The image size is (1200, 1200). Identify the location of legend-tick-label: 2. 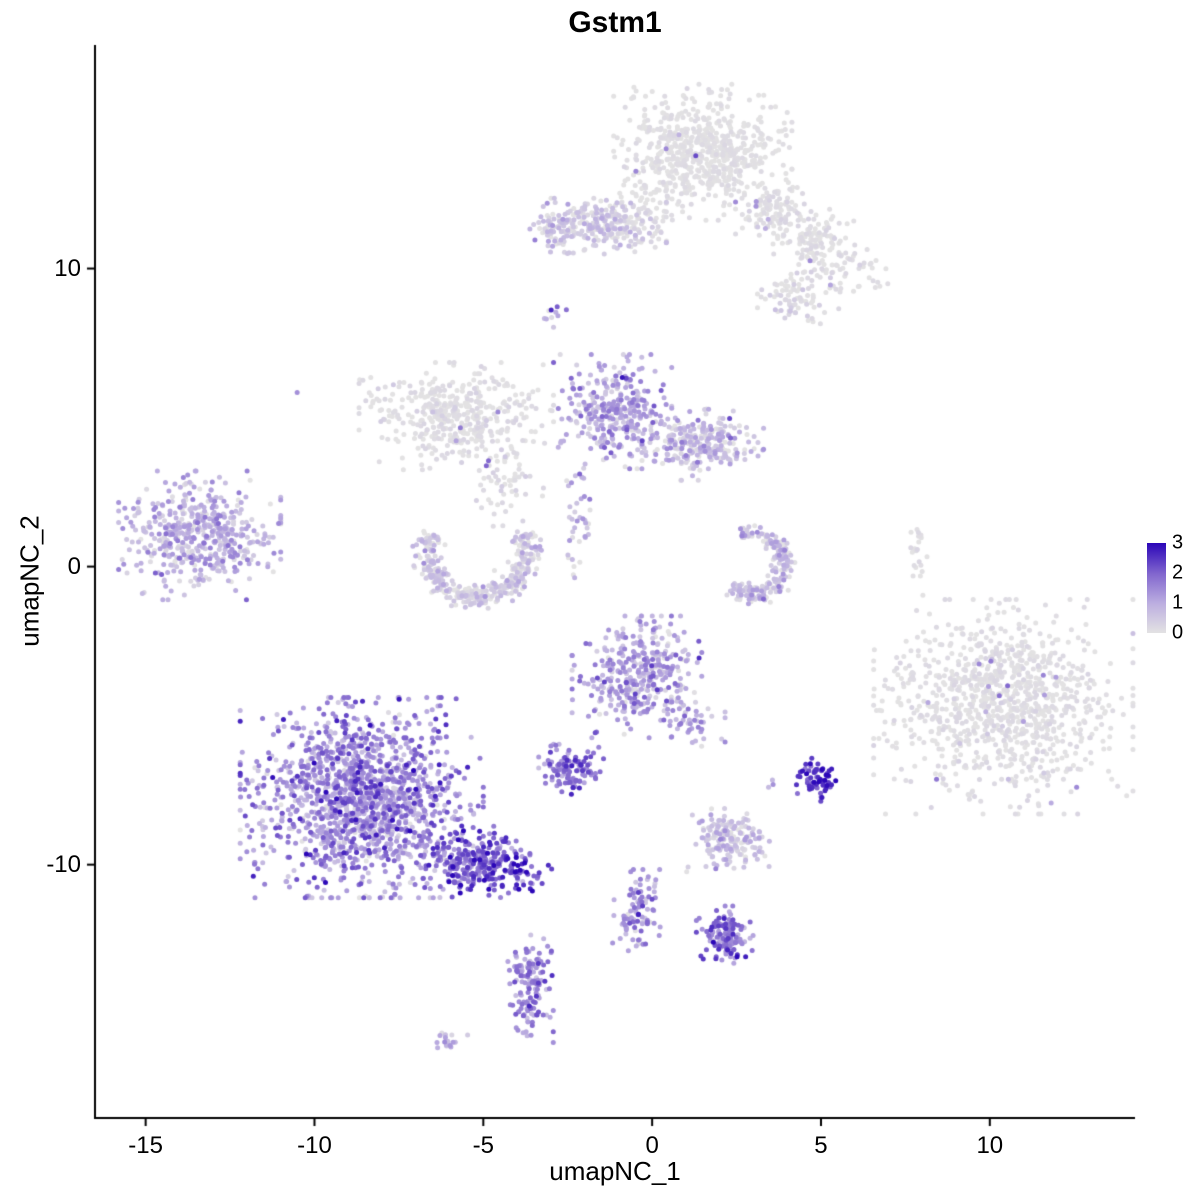
(1178, 572).